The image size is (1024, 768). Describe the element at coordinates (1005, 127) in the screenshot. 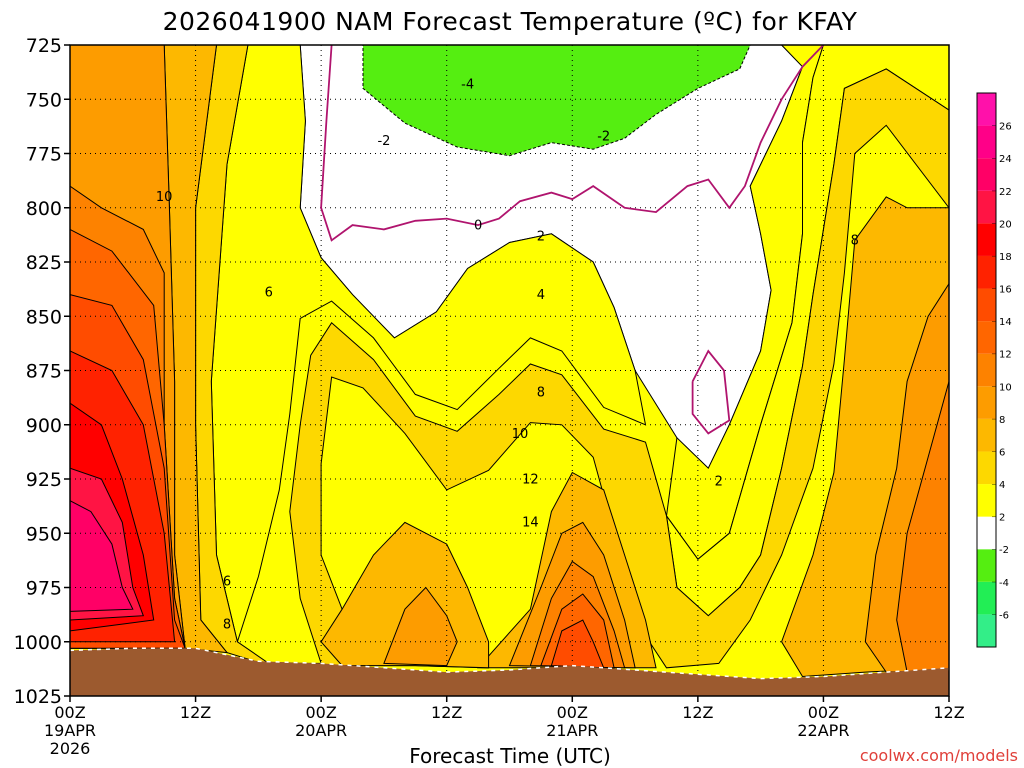

I see `colorbar-tick-label: 26` at that location.